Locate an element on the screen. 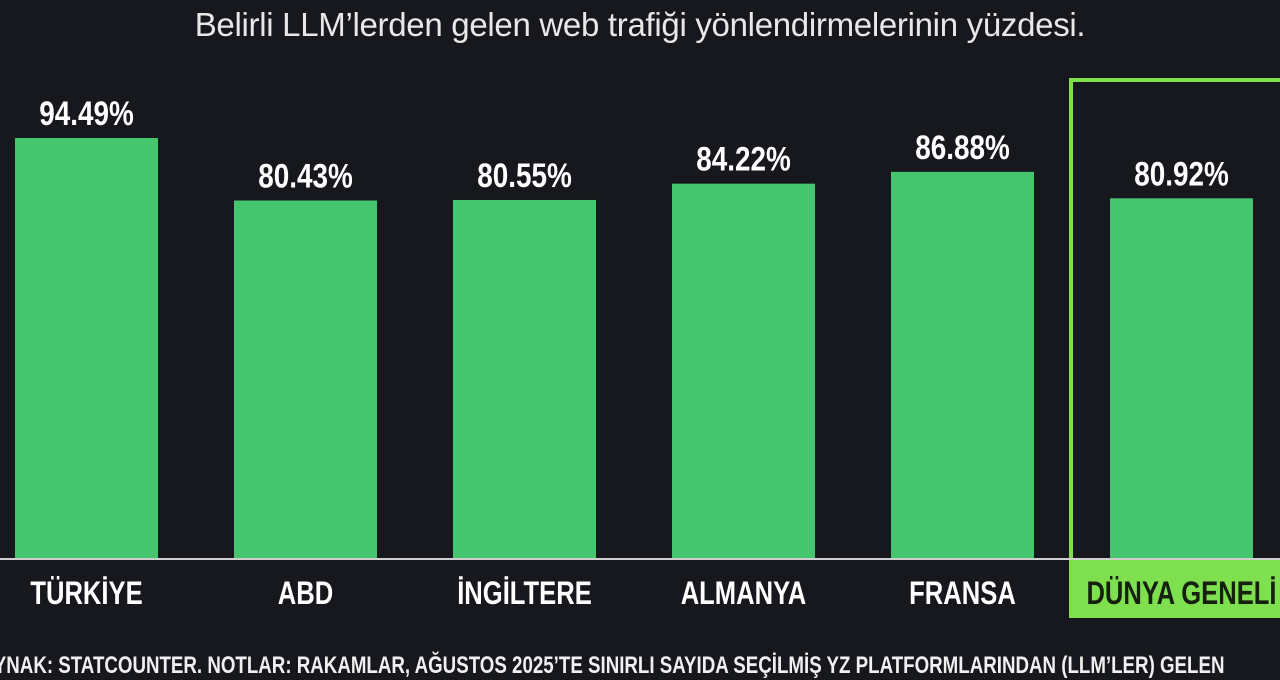 Image resolution: width=1280 pixels, height=680 pixels. value-label-1: 80.43% is located at coordinates (305, 176).